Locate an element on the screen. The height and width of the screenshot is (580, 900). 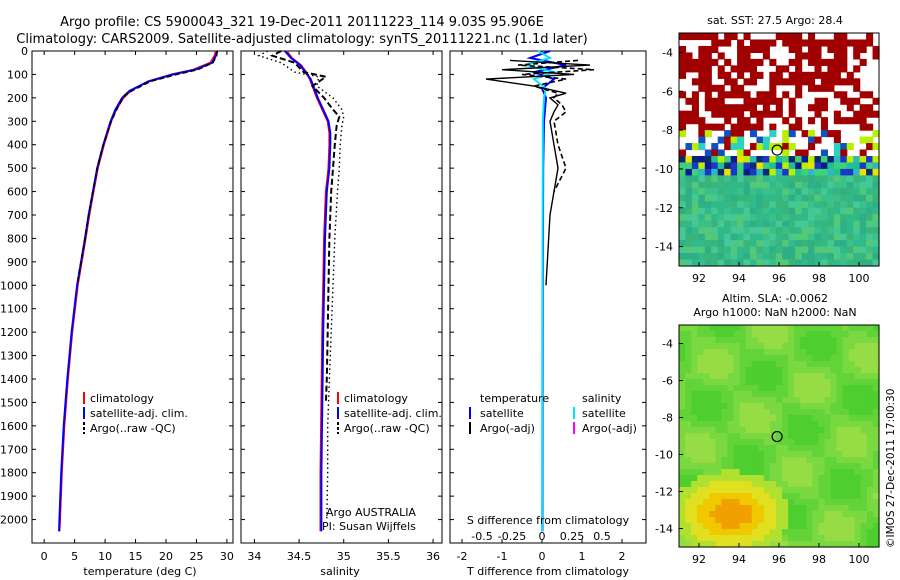
legend-climatology: climatology is located at coordinates (376, 398).